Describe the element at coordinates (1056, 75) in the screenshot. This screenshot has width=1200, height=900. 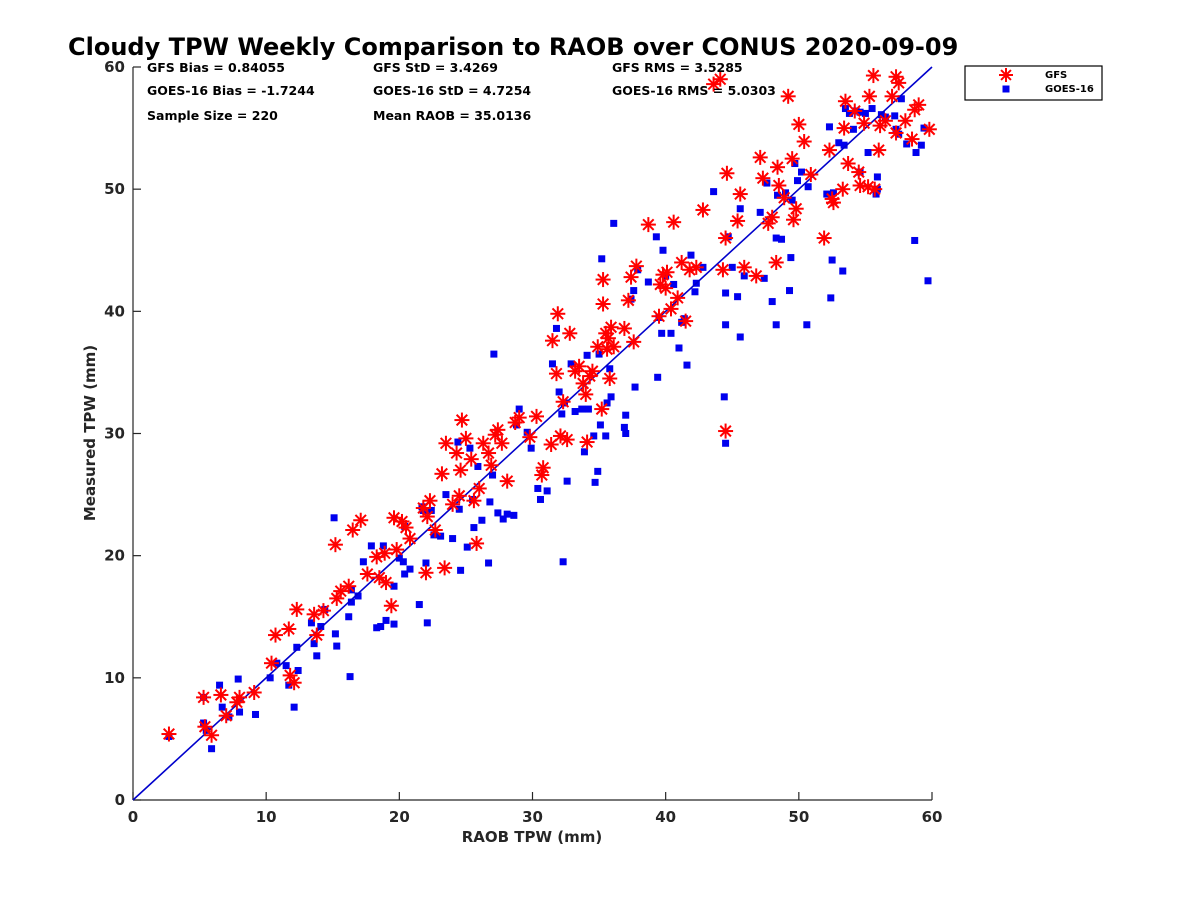
I see `legend-label-gfs: GFS` at that location.